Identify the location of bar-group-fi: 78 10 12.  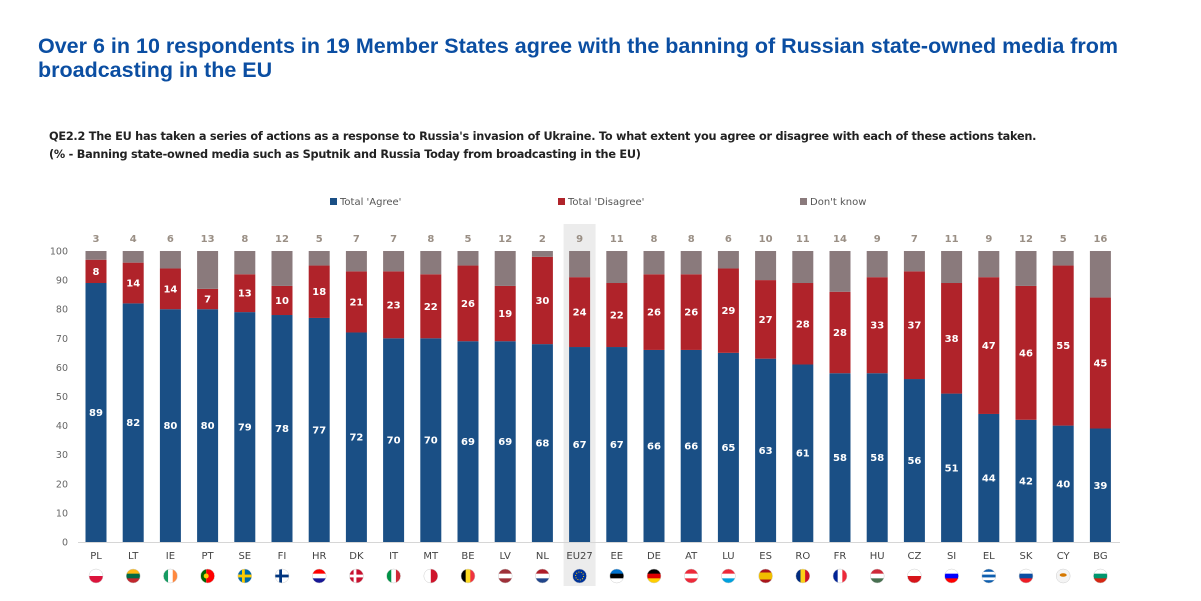
(282, 388).